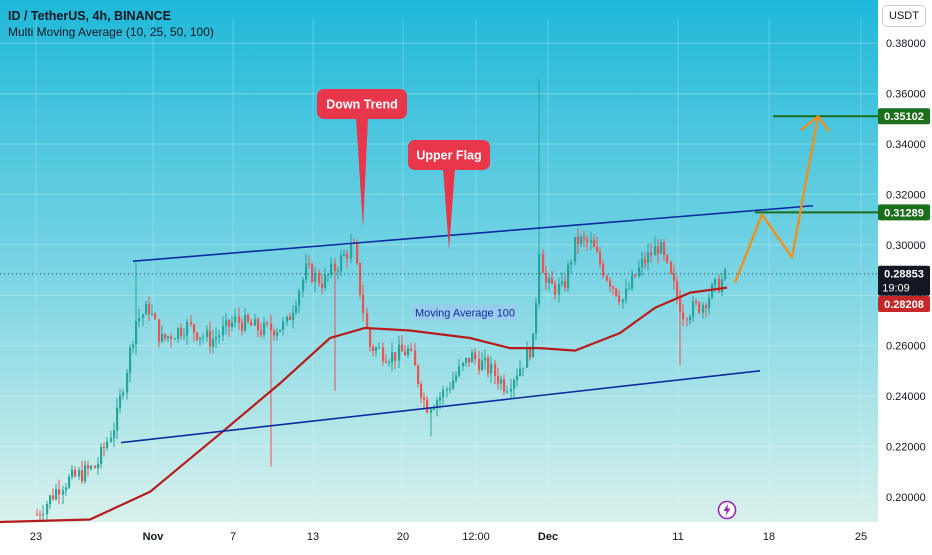 The width and height of the screenshot is (932, 555). What do you see at coordinates (904, 212) in the screenshot?
I see `target-price-label-2: 0.31289` at bounding box center [904, 212].